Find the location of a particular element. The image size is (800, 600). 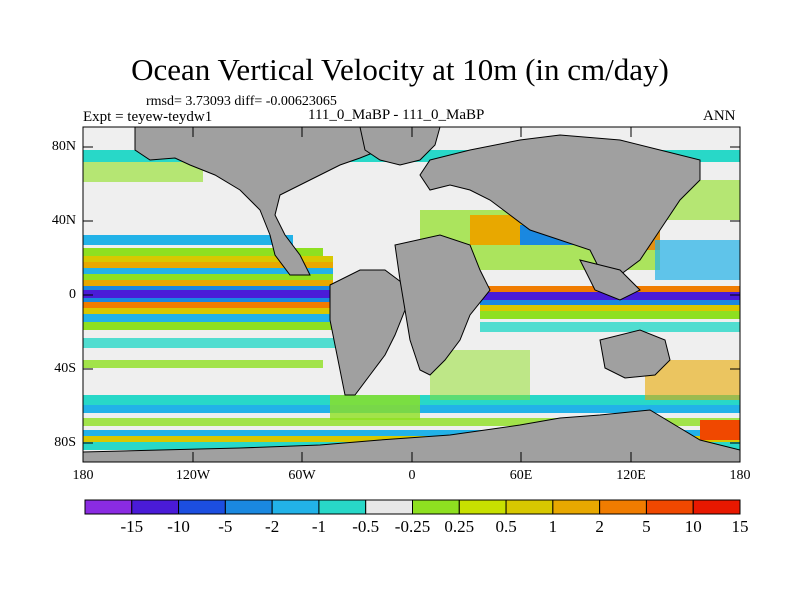

colorbar-label: 2 is located at coordinates (599, 526).